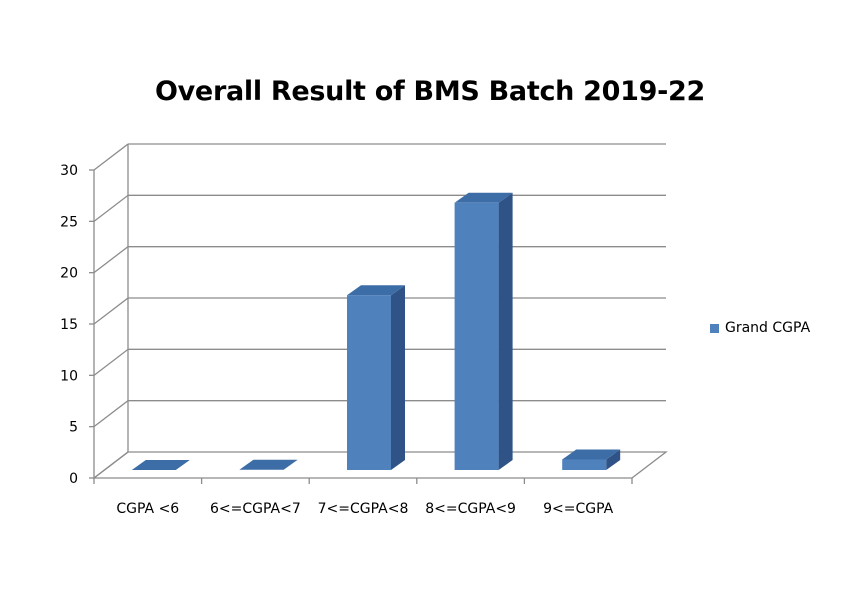 The height and width of the screenshot is (597, 860). I want to click on y-tick-label: 25, so click(69, 222).